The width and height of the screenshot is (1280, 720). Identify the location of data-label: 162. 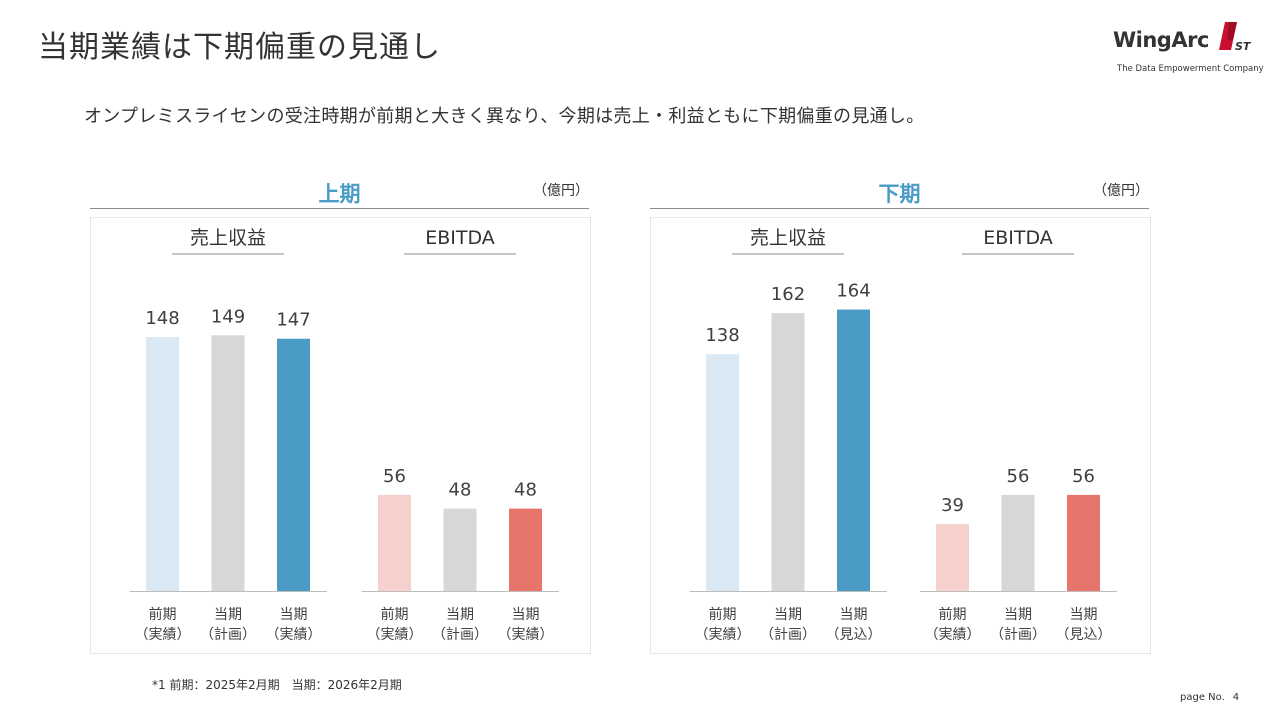
(788, 294).